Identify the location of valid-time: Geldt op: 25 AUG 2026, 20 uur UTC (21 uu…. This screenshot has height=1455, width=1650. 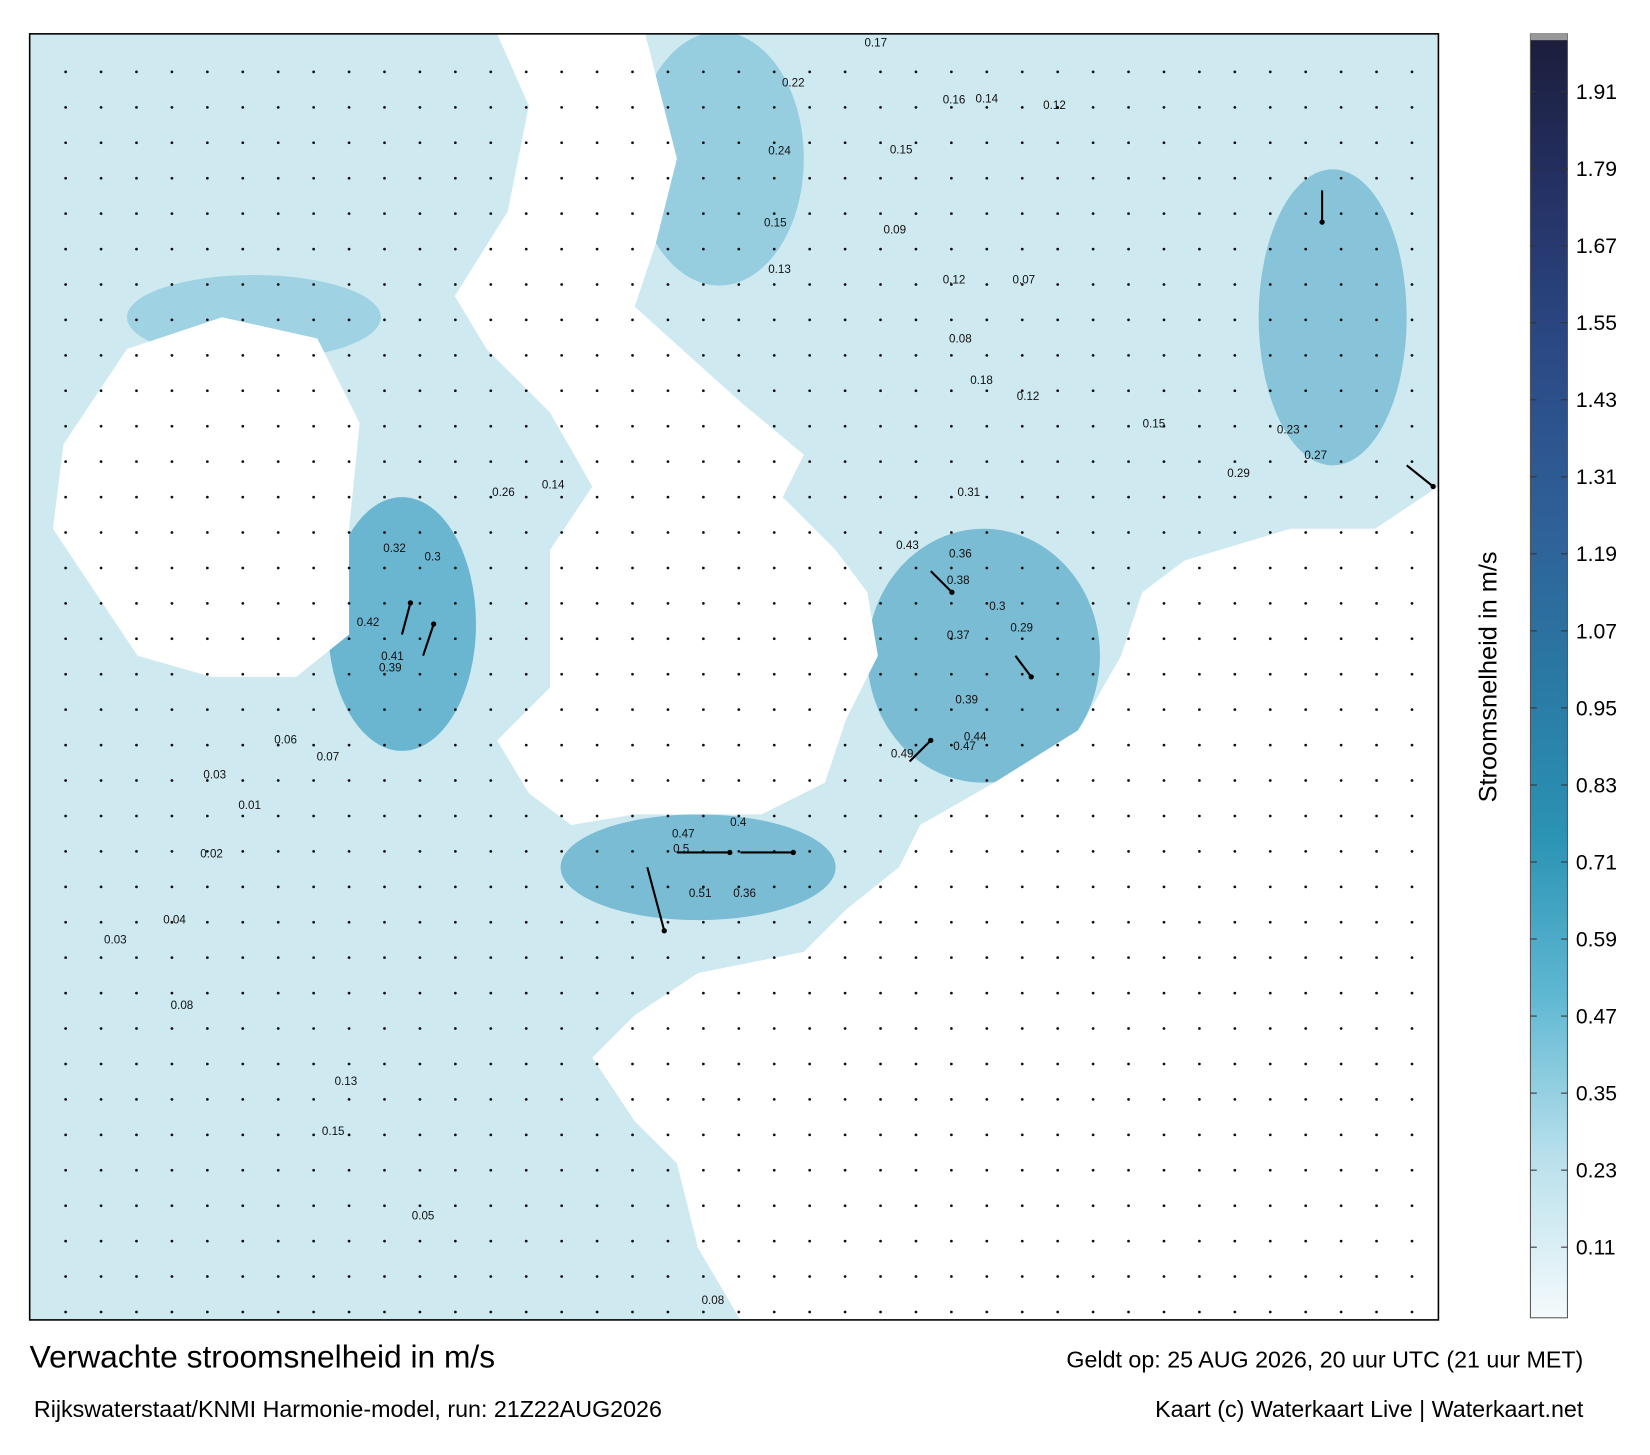
(1324, 1360).